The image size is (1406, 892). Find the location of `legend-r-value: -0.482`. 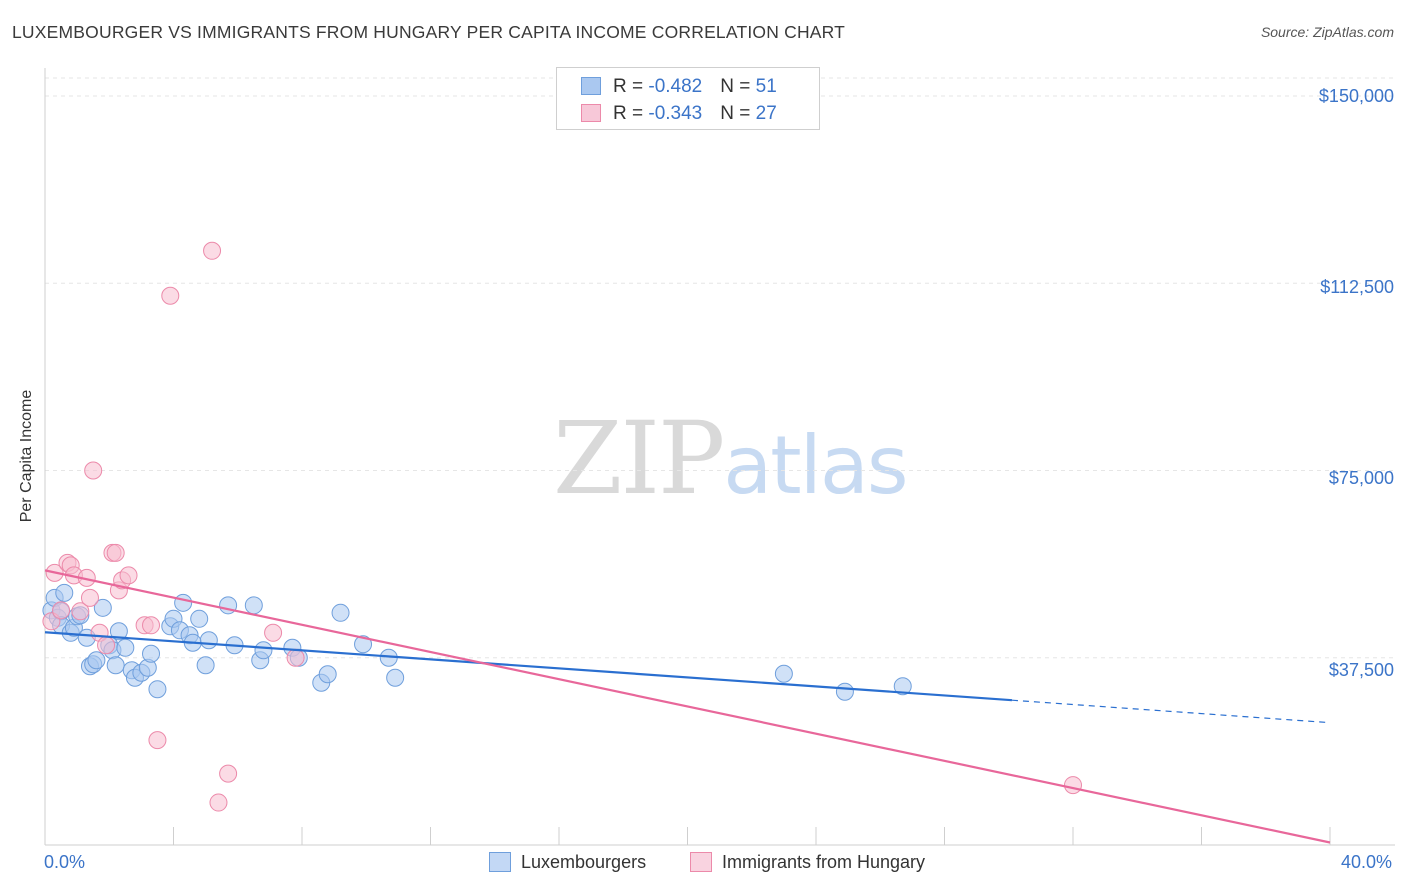

legend-r-value: -0.482 is located at coordinates (675, 86).